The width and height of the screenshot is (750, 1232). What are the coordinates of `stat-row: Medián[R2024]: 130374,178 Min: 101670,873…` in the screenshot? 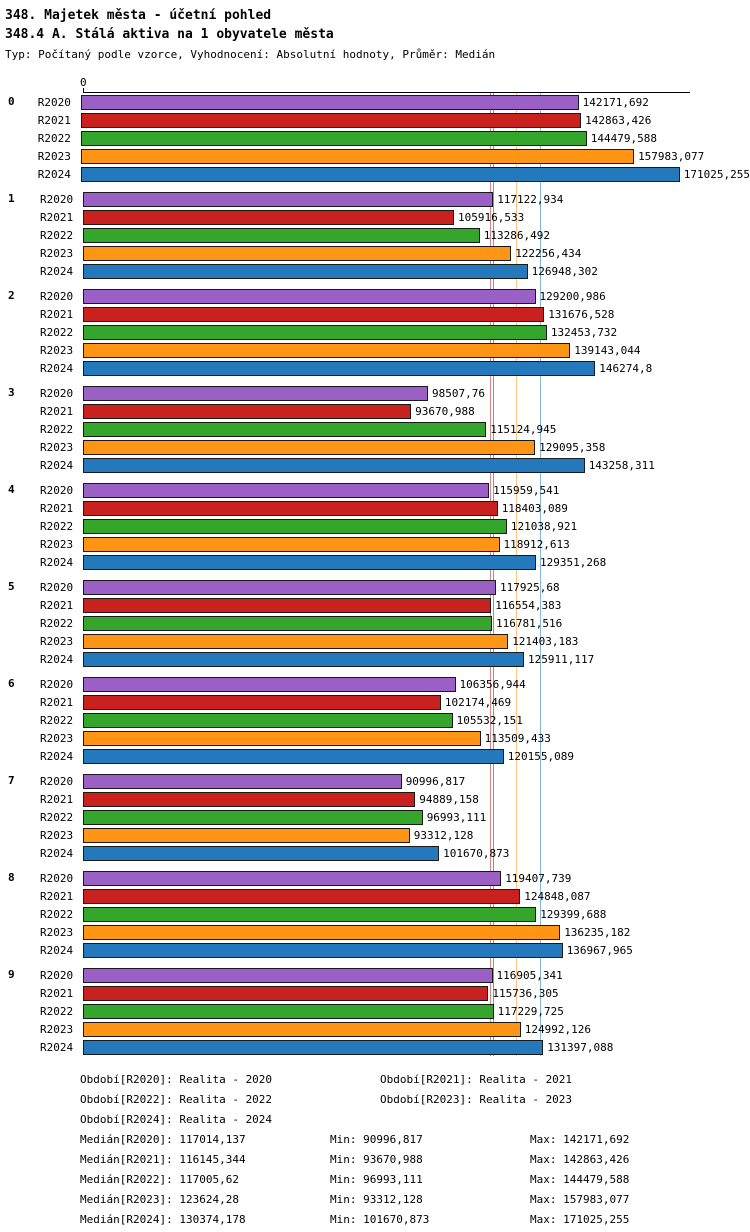 It's located at (415, 1220).